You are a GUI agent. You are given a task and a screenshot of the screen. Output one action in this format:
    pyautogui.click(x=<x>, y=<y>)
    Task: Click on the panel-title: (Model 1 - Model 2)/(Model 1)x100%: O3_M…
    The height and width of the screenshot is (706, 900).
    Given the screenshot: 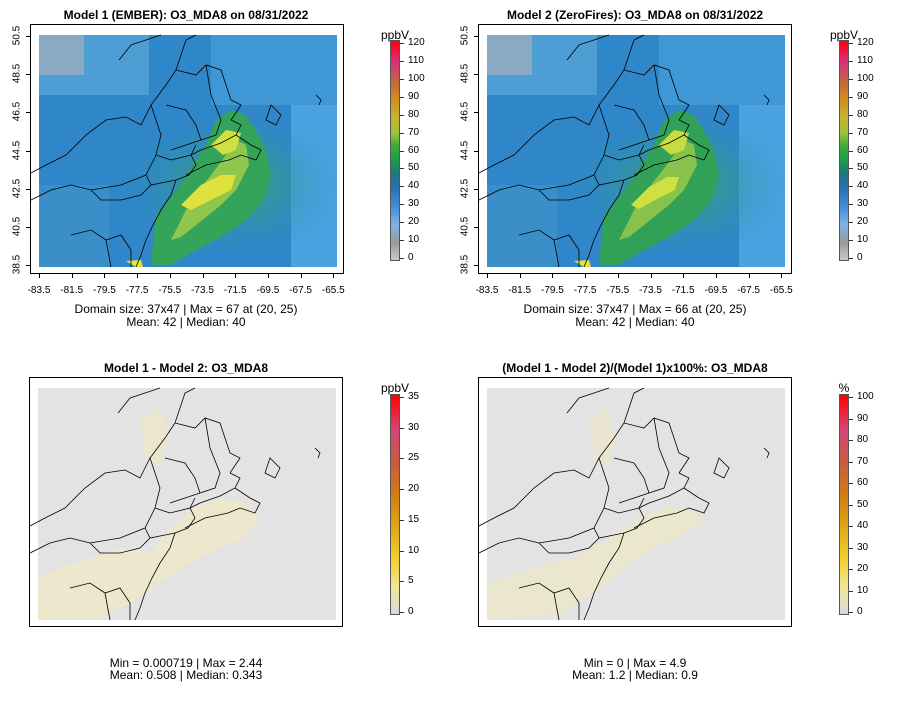 What is the action you would take?
    pyautogui.click(x=635, y=368)
    